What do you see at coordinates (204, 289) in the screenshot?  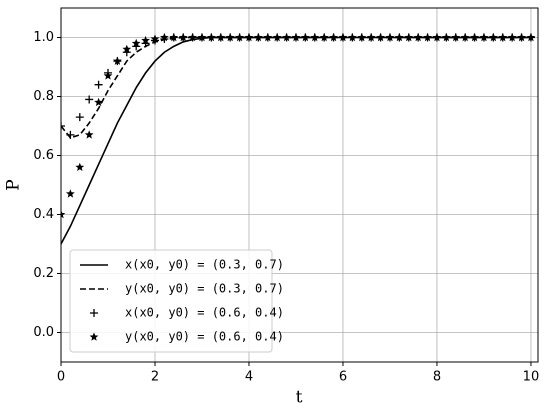 I see `legend-label: y(x0, y0) = (0.3, 0.7)` at bounding box center [204, 289].